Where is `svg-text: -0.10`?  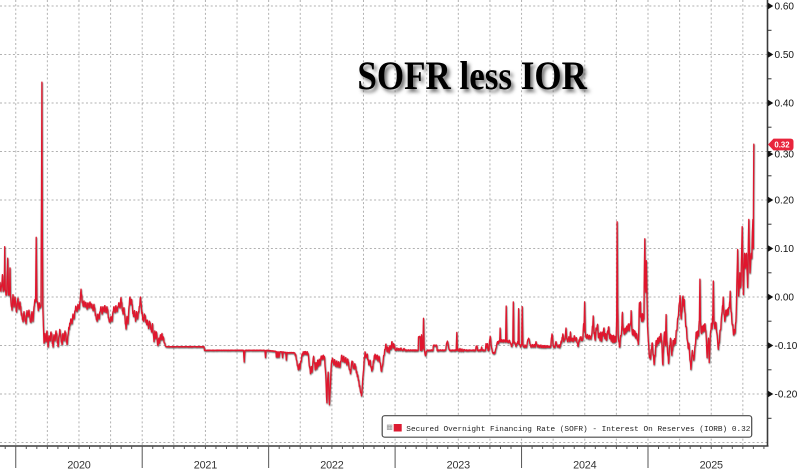 svg-text: -0.10 is located at coordinates (786, 346).